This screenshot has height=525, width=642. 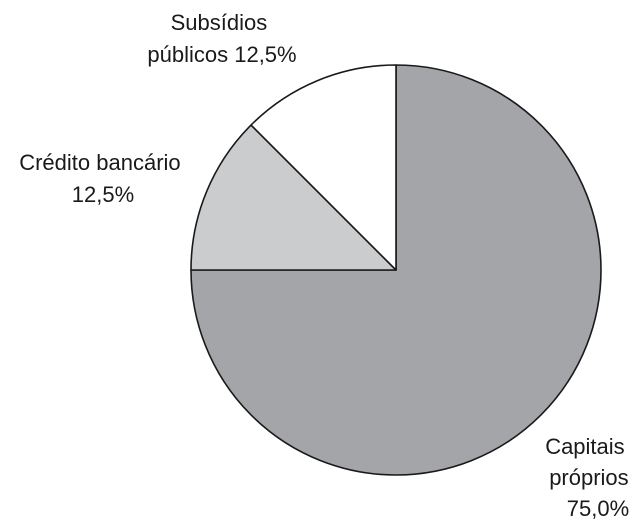 What do you see at coordinates (323, 167) in the screenshot?
I see `slice-subsidios-publicos` at bounding box center [323, 167].